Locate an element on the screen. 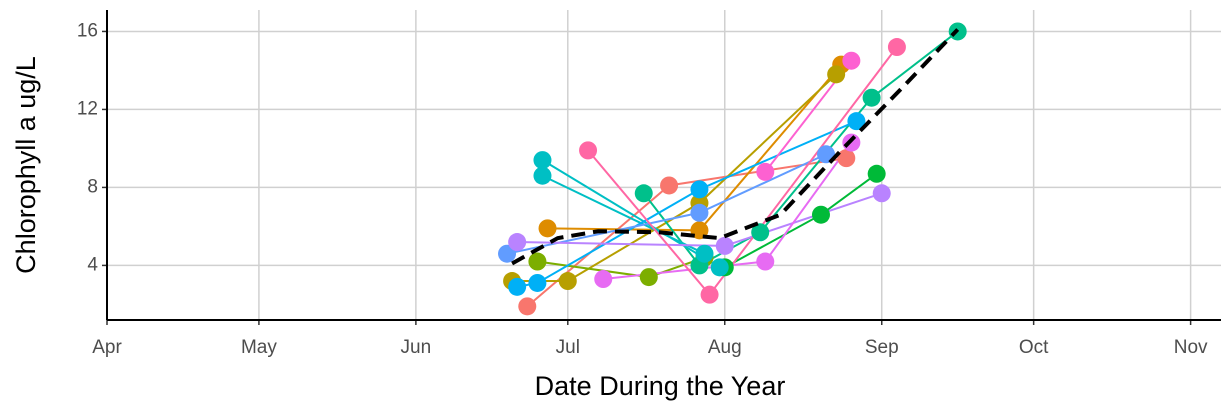  y-tick-label: 4 is located at coordinates (92, 264).